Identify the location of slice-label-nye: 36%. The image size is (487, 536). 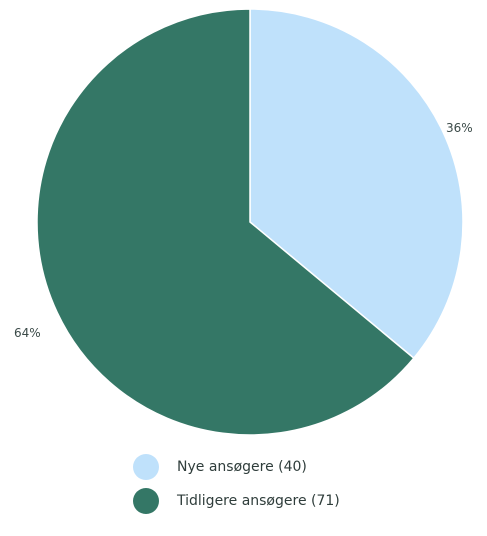
(459, 128).